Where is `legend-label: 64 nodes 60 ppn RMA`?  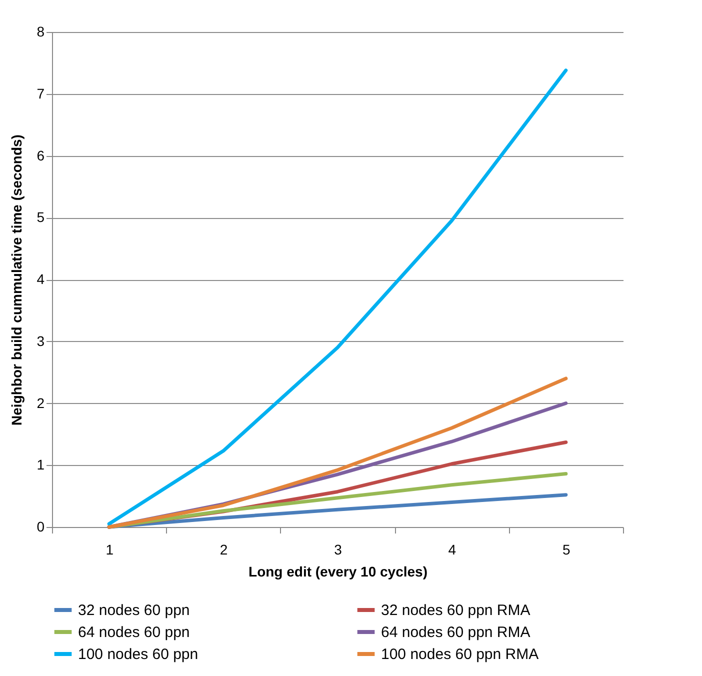 legend-label: 64 nodes 60 ppn RMA is located at coordinates (455, 632).